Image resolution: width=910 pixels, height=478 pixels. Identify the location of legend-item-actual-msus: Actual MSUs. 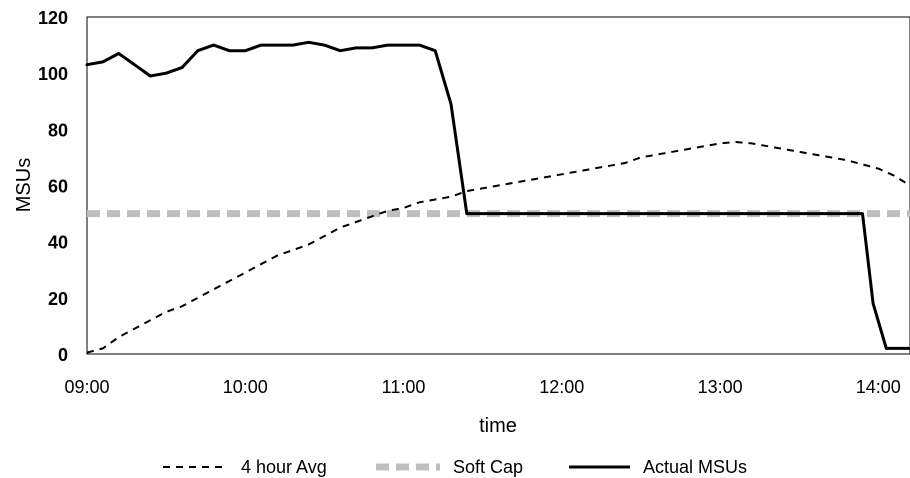
(658, 467).